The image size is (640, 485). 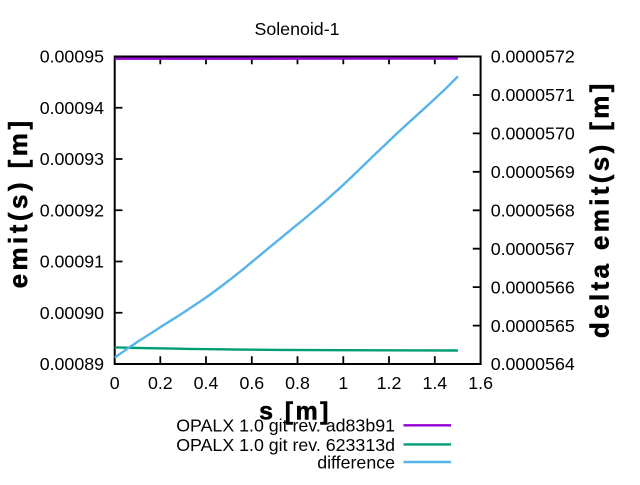 I want to click on svg-text: delta emit(s) [m], so click(x=600, y=209).